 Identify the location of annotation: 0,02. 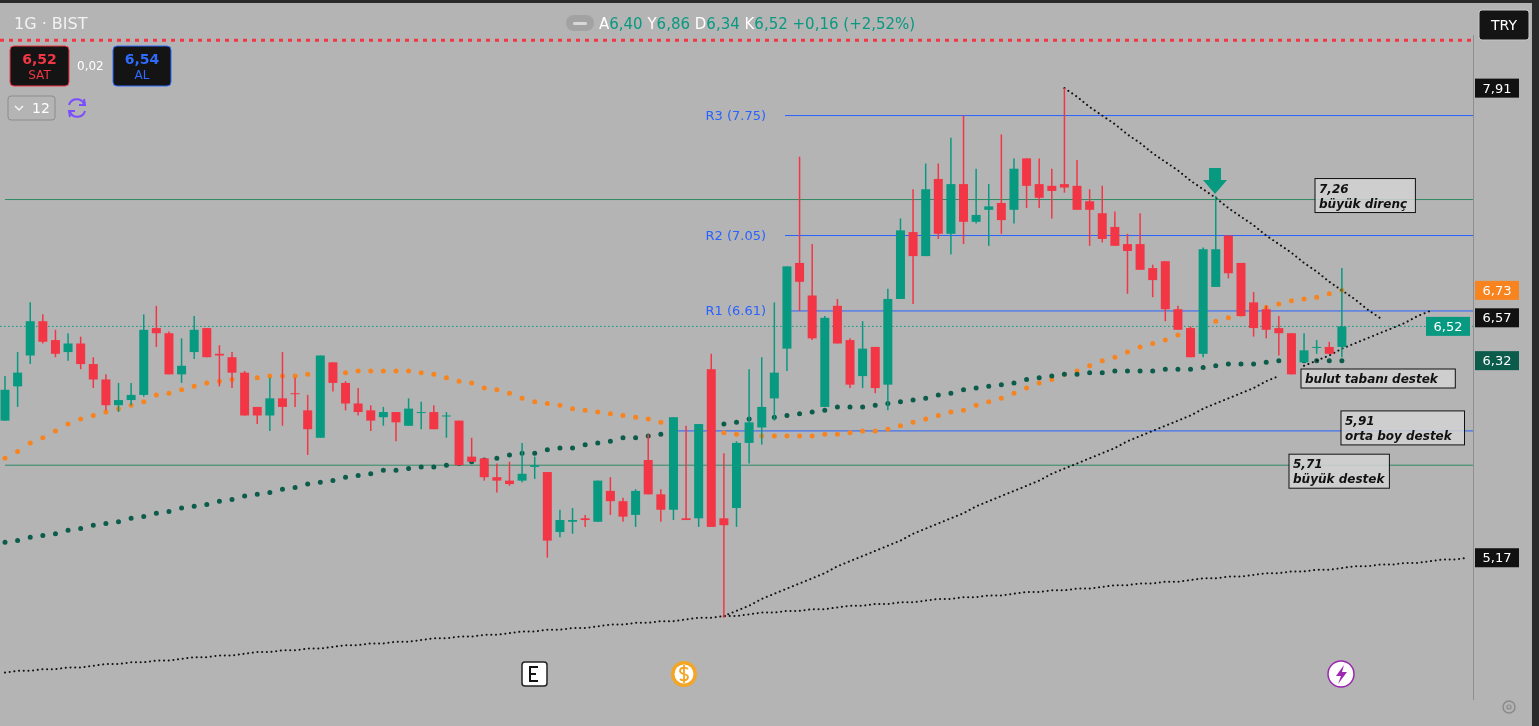
(90, 66).